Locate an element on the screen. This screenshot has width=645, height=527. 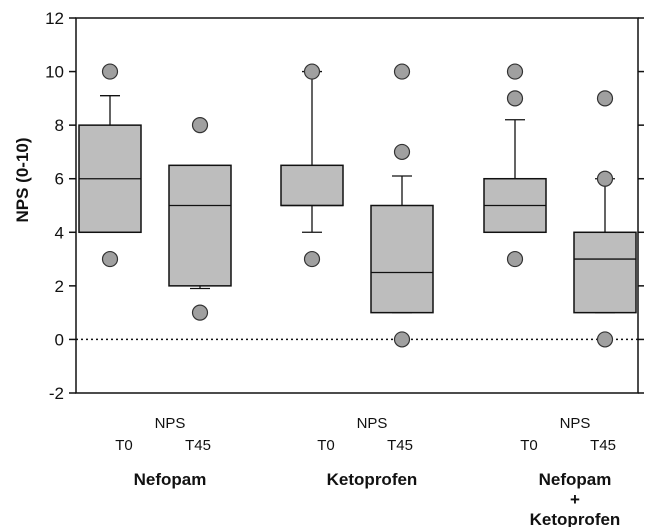
y-tick-label: 2 is located at coordinates (59, 286).